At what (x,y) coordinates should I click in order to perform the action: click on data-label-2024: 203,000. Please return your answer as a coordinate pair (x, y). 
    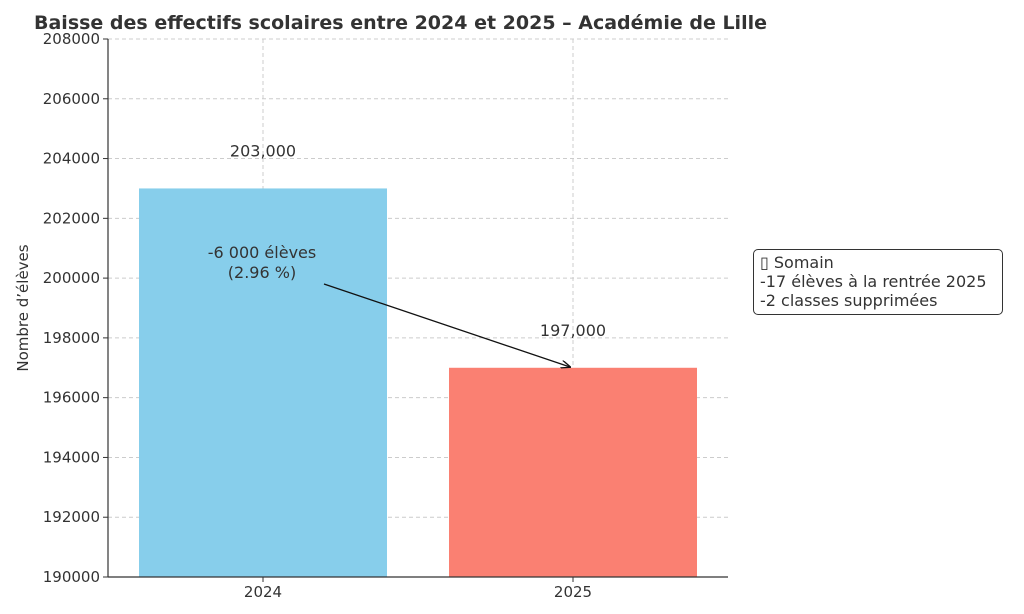
    Looking at the image, I should click on (263, 150).